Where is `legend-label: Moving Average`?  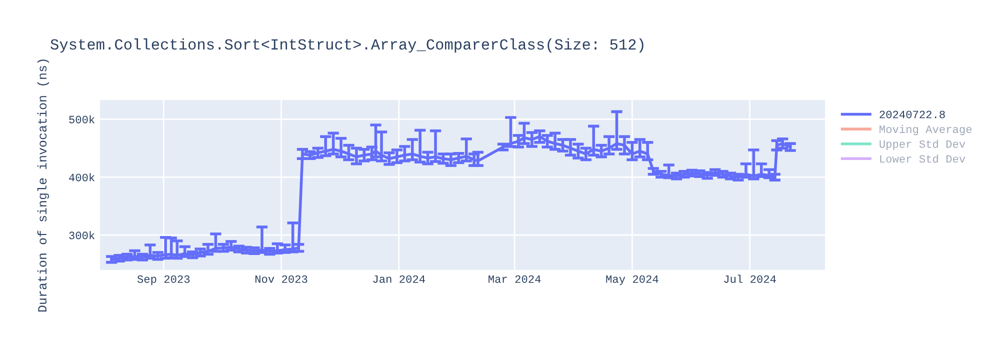 legend-label: Moving Average is located at coordinates (926, 130).